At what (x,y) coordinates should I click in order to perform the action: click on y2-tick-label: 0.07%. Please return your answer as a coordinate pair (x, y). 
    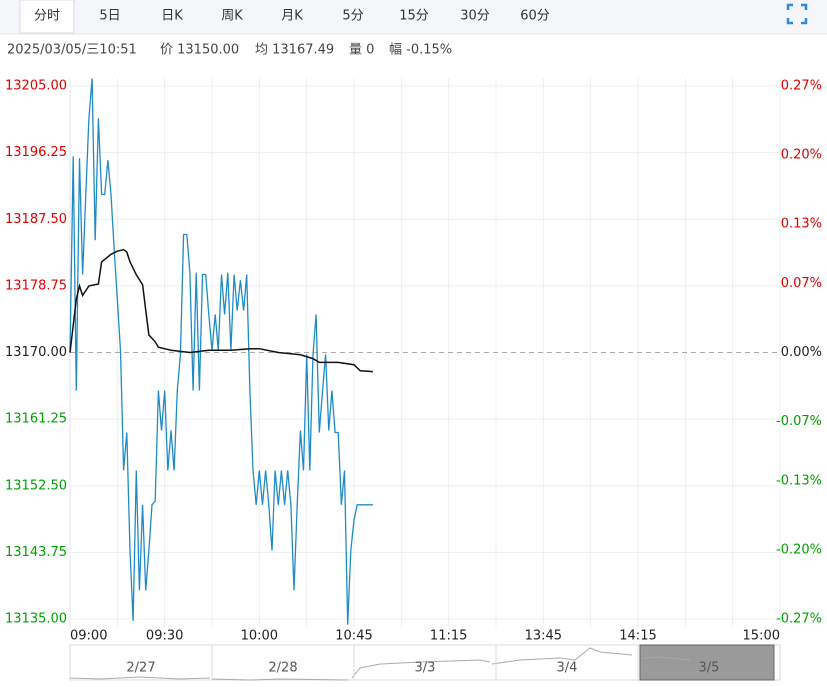
    Looking at the image, I should click on (801, 283).